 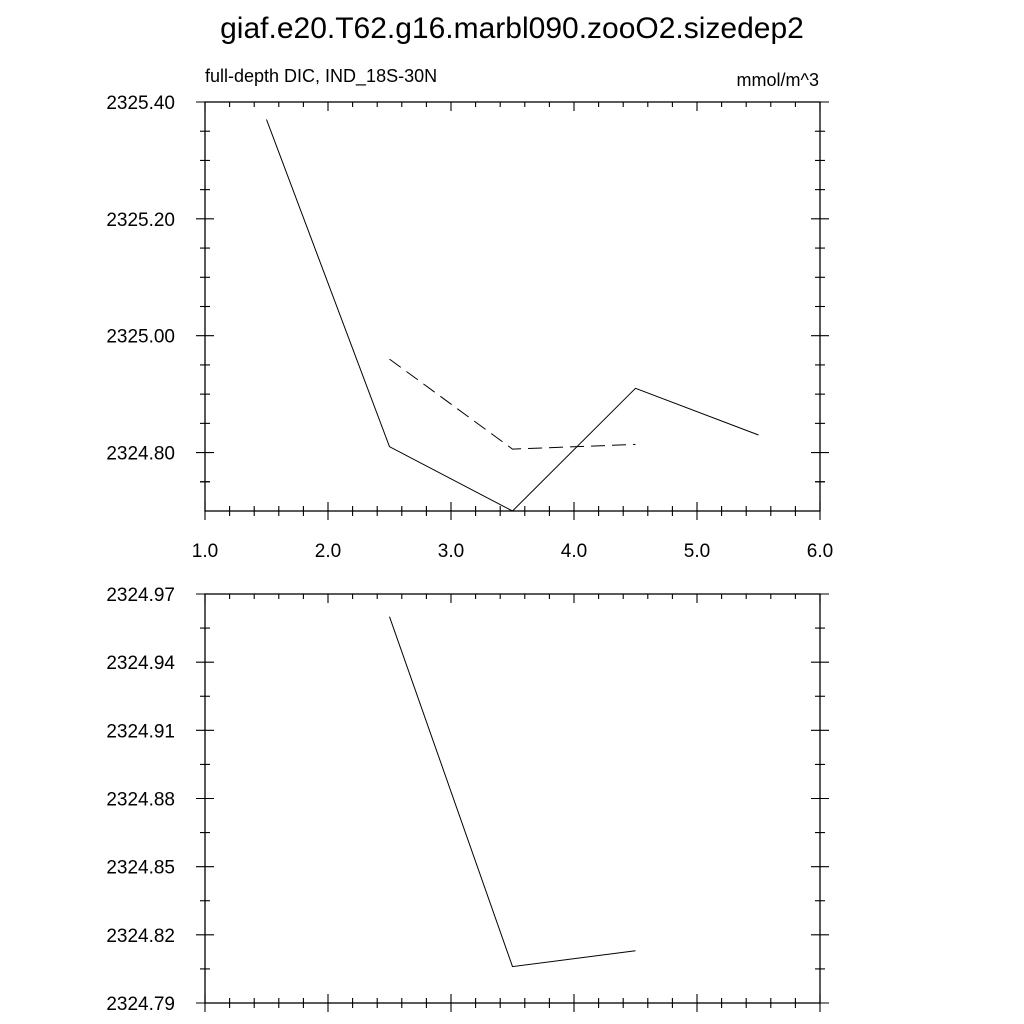 I want to click on bottom-y-tick-label: 2324.91, so click(x=140, y=731).